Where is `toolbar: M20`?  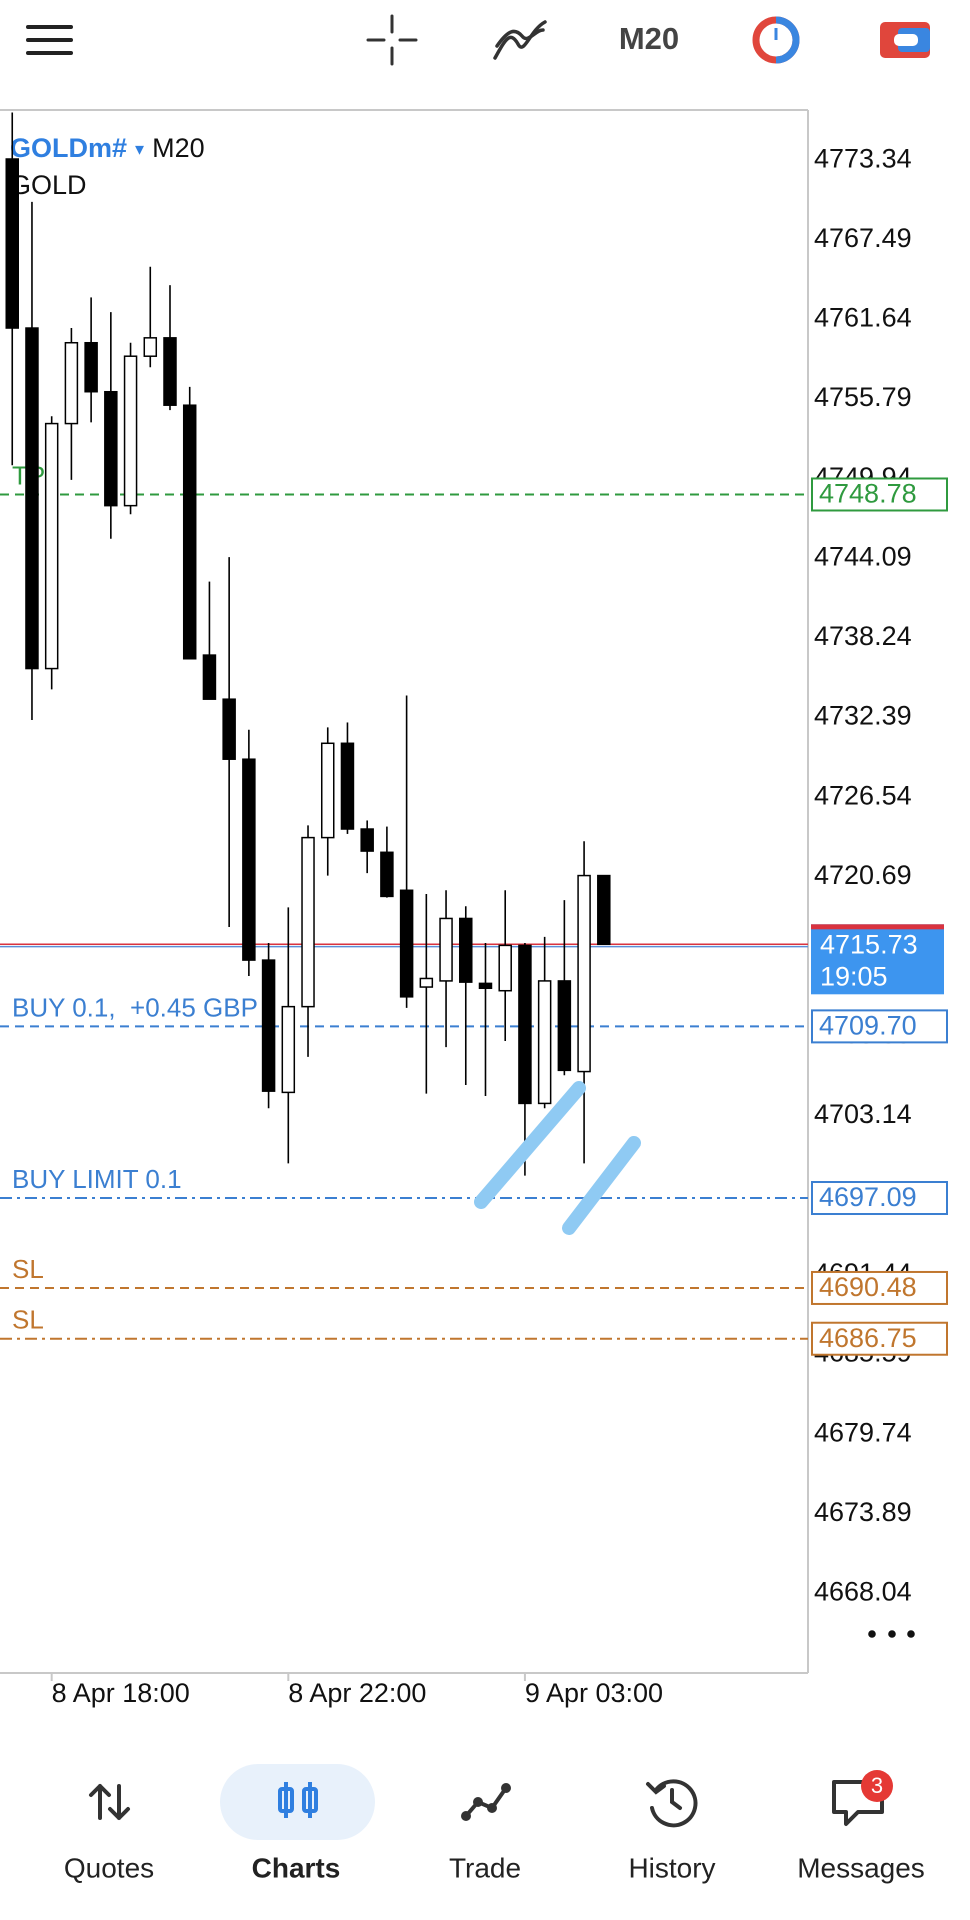 toolbar: M20 is located at coordinates (478, 40).